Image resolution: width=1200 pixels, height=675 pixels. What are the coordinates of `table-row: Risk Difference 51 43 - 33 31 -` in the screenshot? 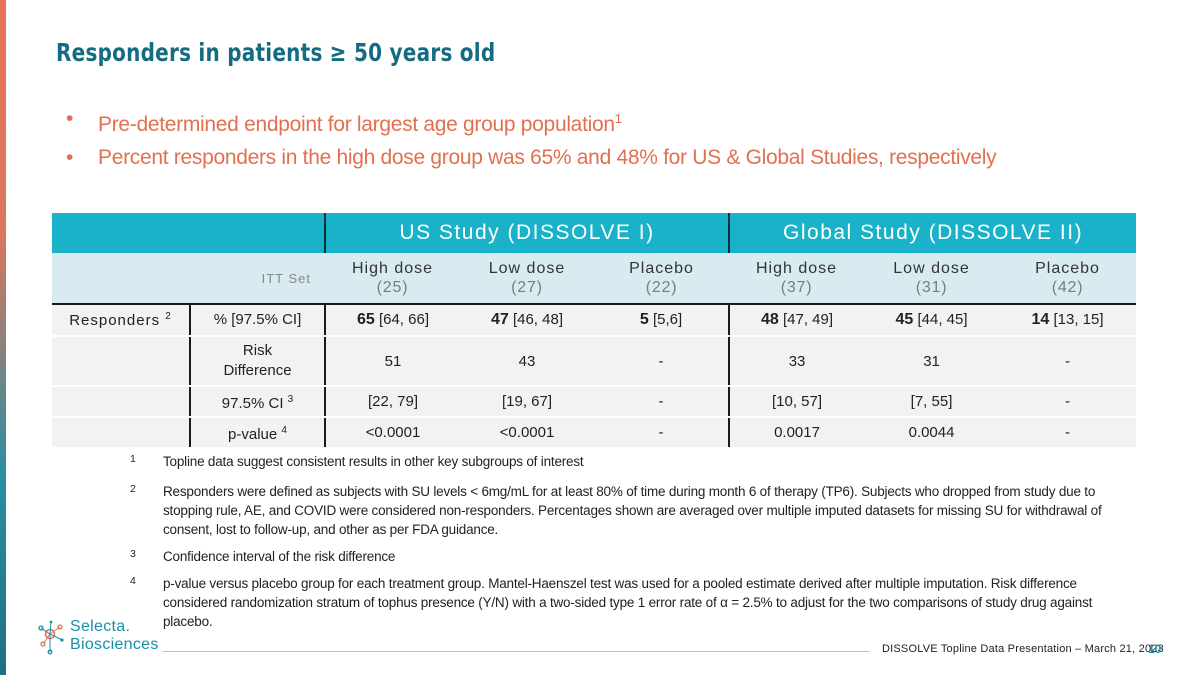 It's located at (594, 361).